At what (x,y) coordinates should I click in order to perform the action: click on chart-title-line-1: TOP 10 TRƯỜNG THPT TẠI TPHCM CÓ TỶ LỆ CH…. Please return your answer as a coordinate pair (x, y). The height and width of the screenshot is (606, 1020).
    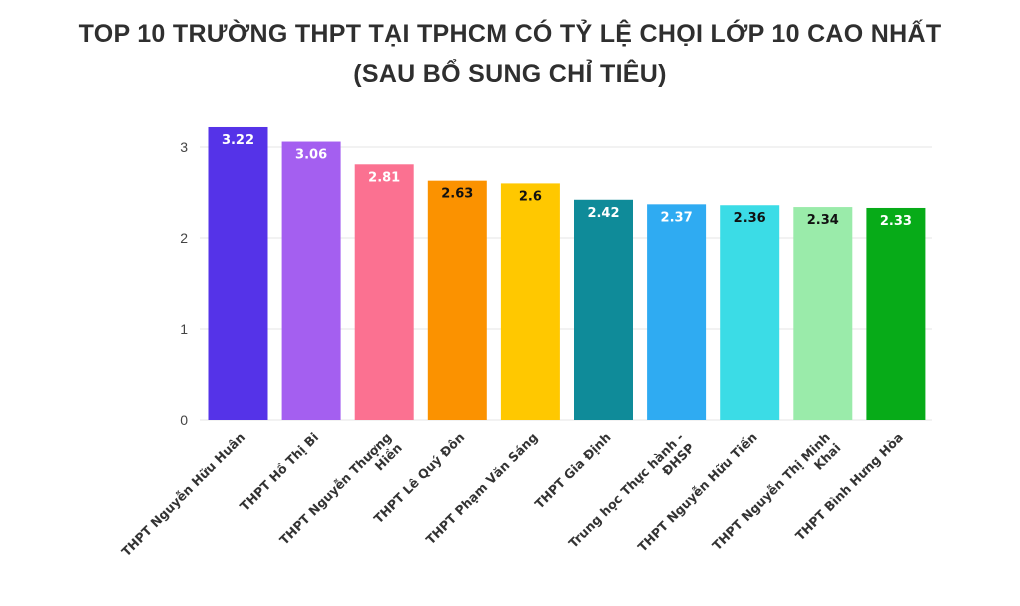
    Looking at the image, I should click on (510, 34).